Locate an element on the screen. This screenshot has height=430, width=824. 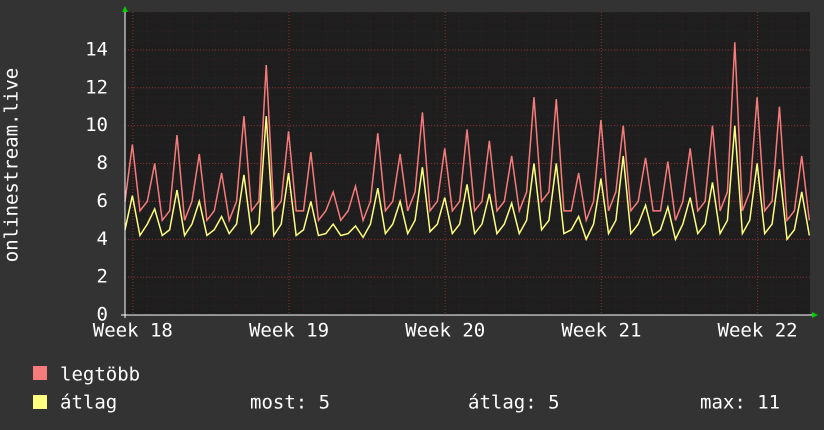
x-arrow is located at coordinates (815, 315).